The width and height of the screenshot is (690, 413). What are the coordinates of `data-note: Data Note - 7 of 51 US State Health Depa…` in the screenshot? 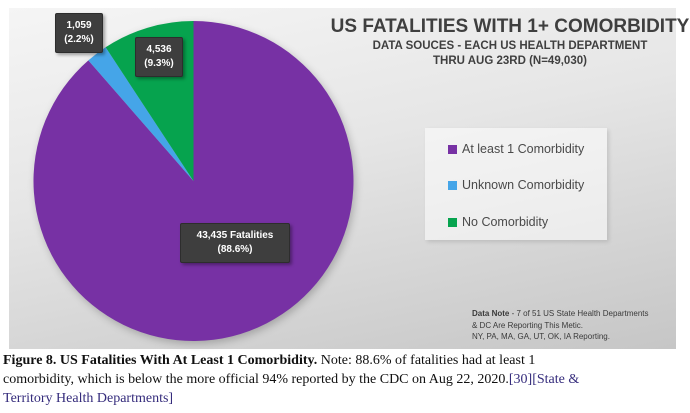 It's located at (572, 325).